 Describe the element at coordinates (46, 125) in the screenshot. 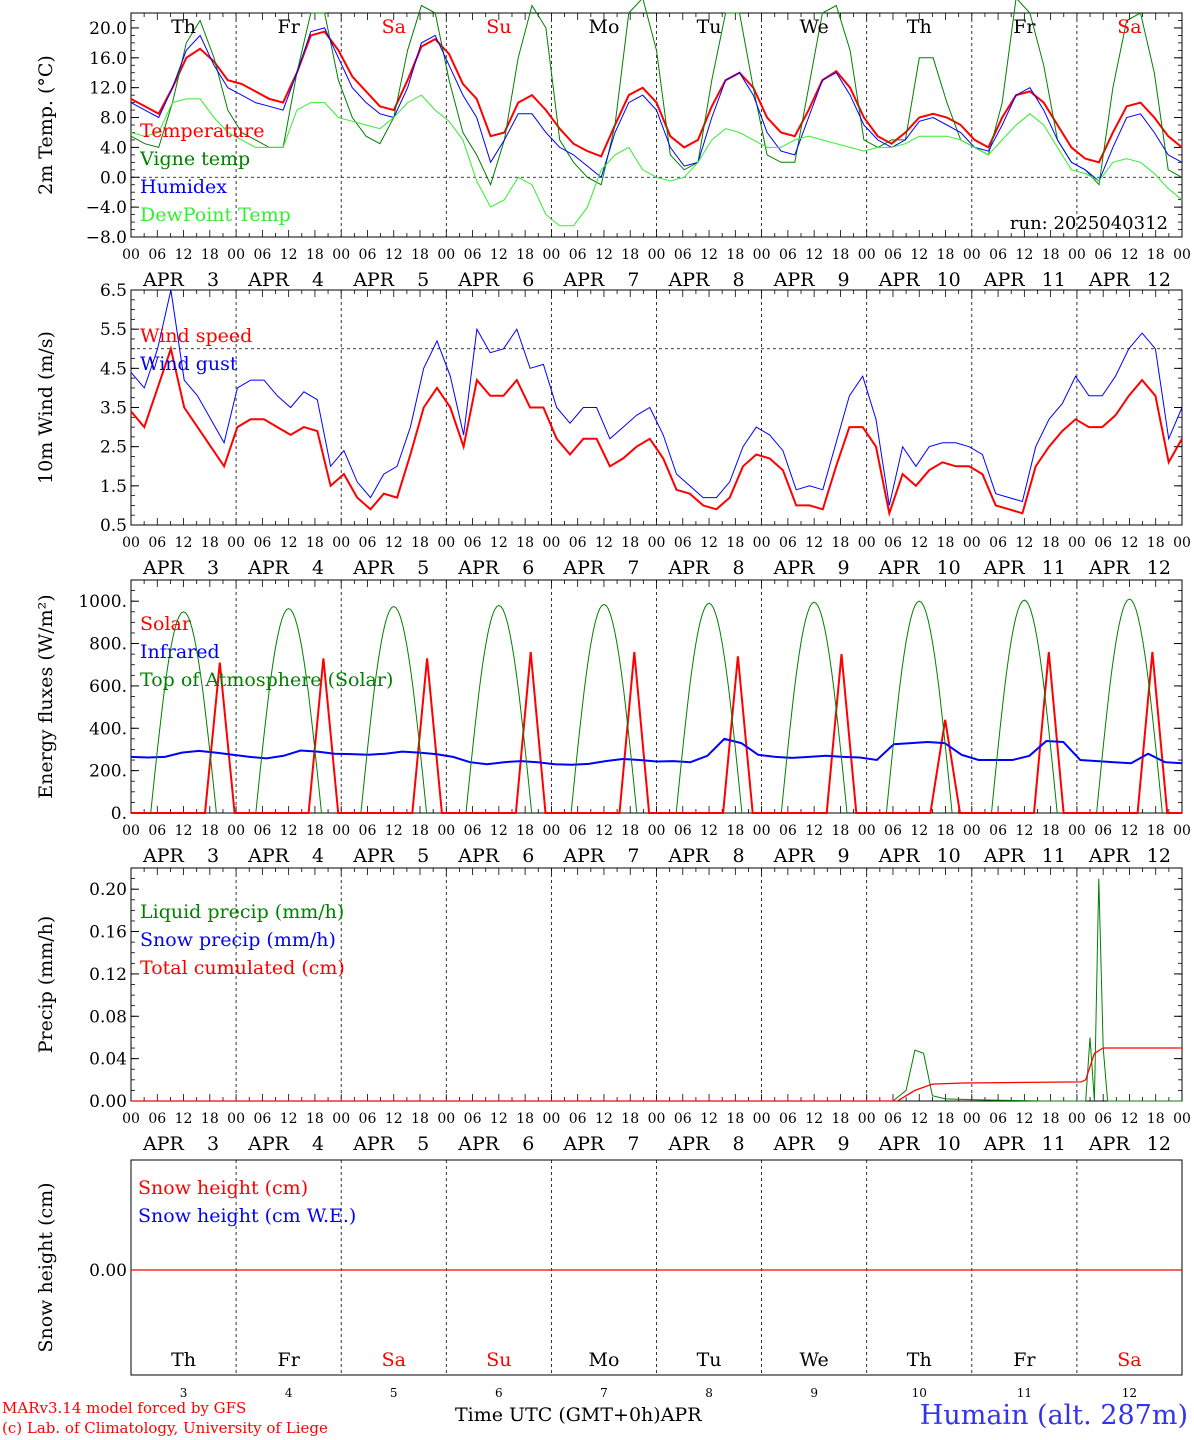

I see `y-axis-title: 2m Temp. (°C)` at that location.